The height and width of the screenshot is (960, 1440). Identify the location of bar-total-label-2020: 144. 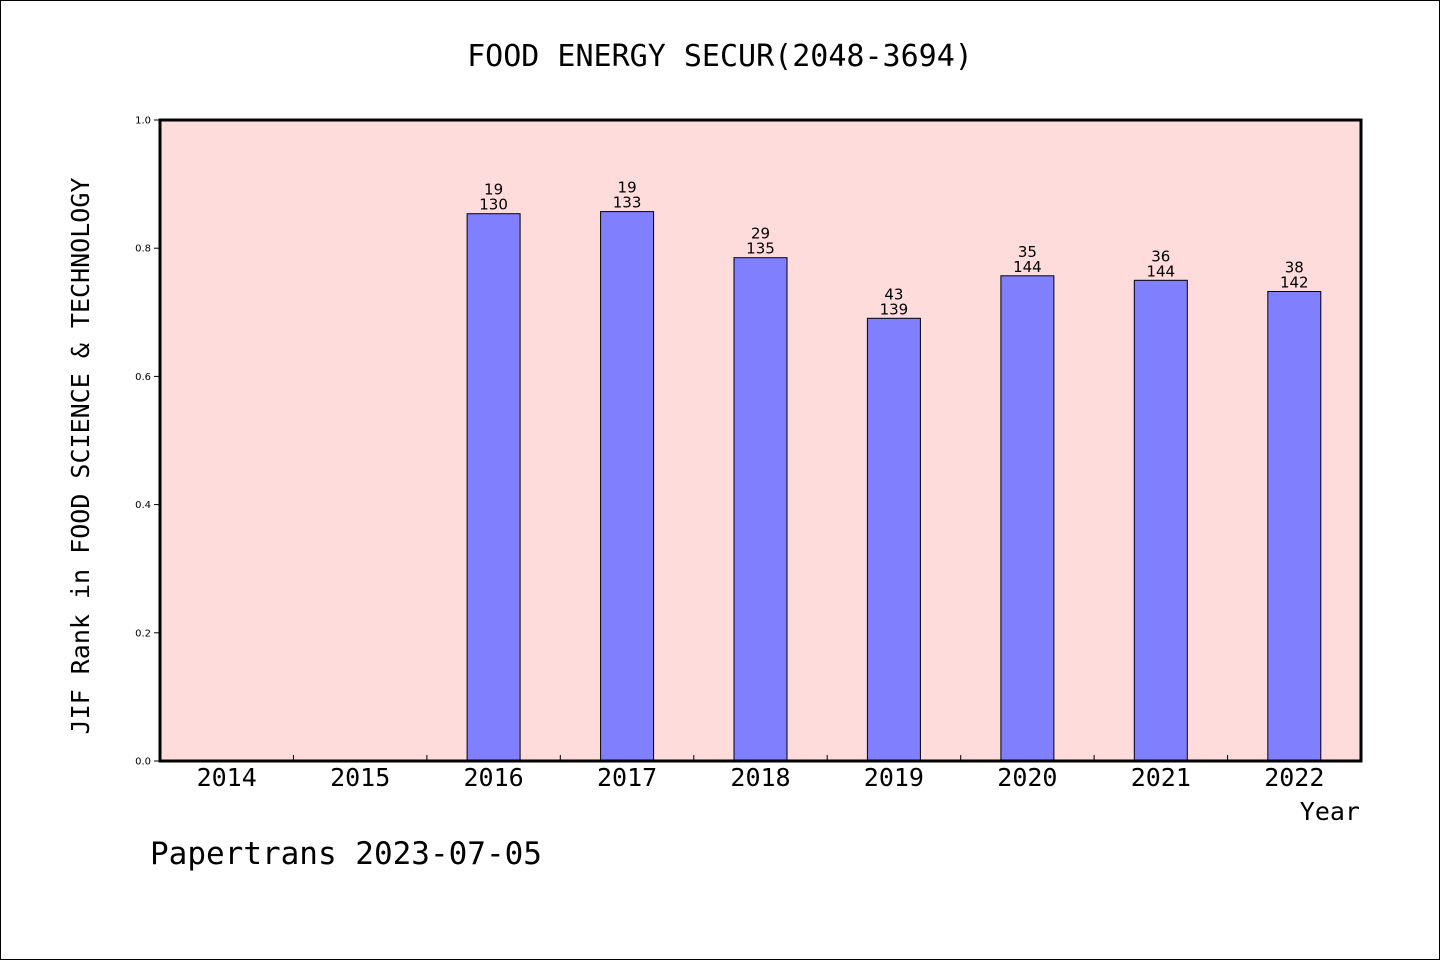
(1027, 267).